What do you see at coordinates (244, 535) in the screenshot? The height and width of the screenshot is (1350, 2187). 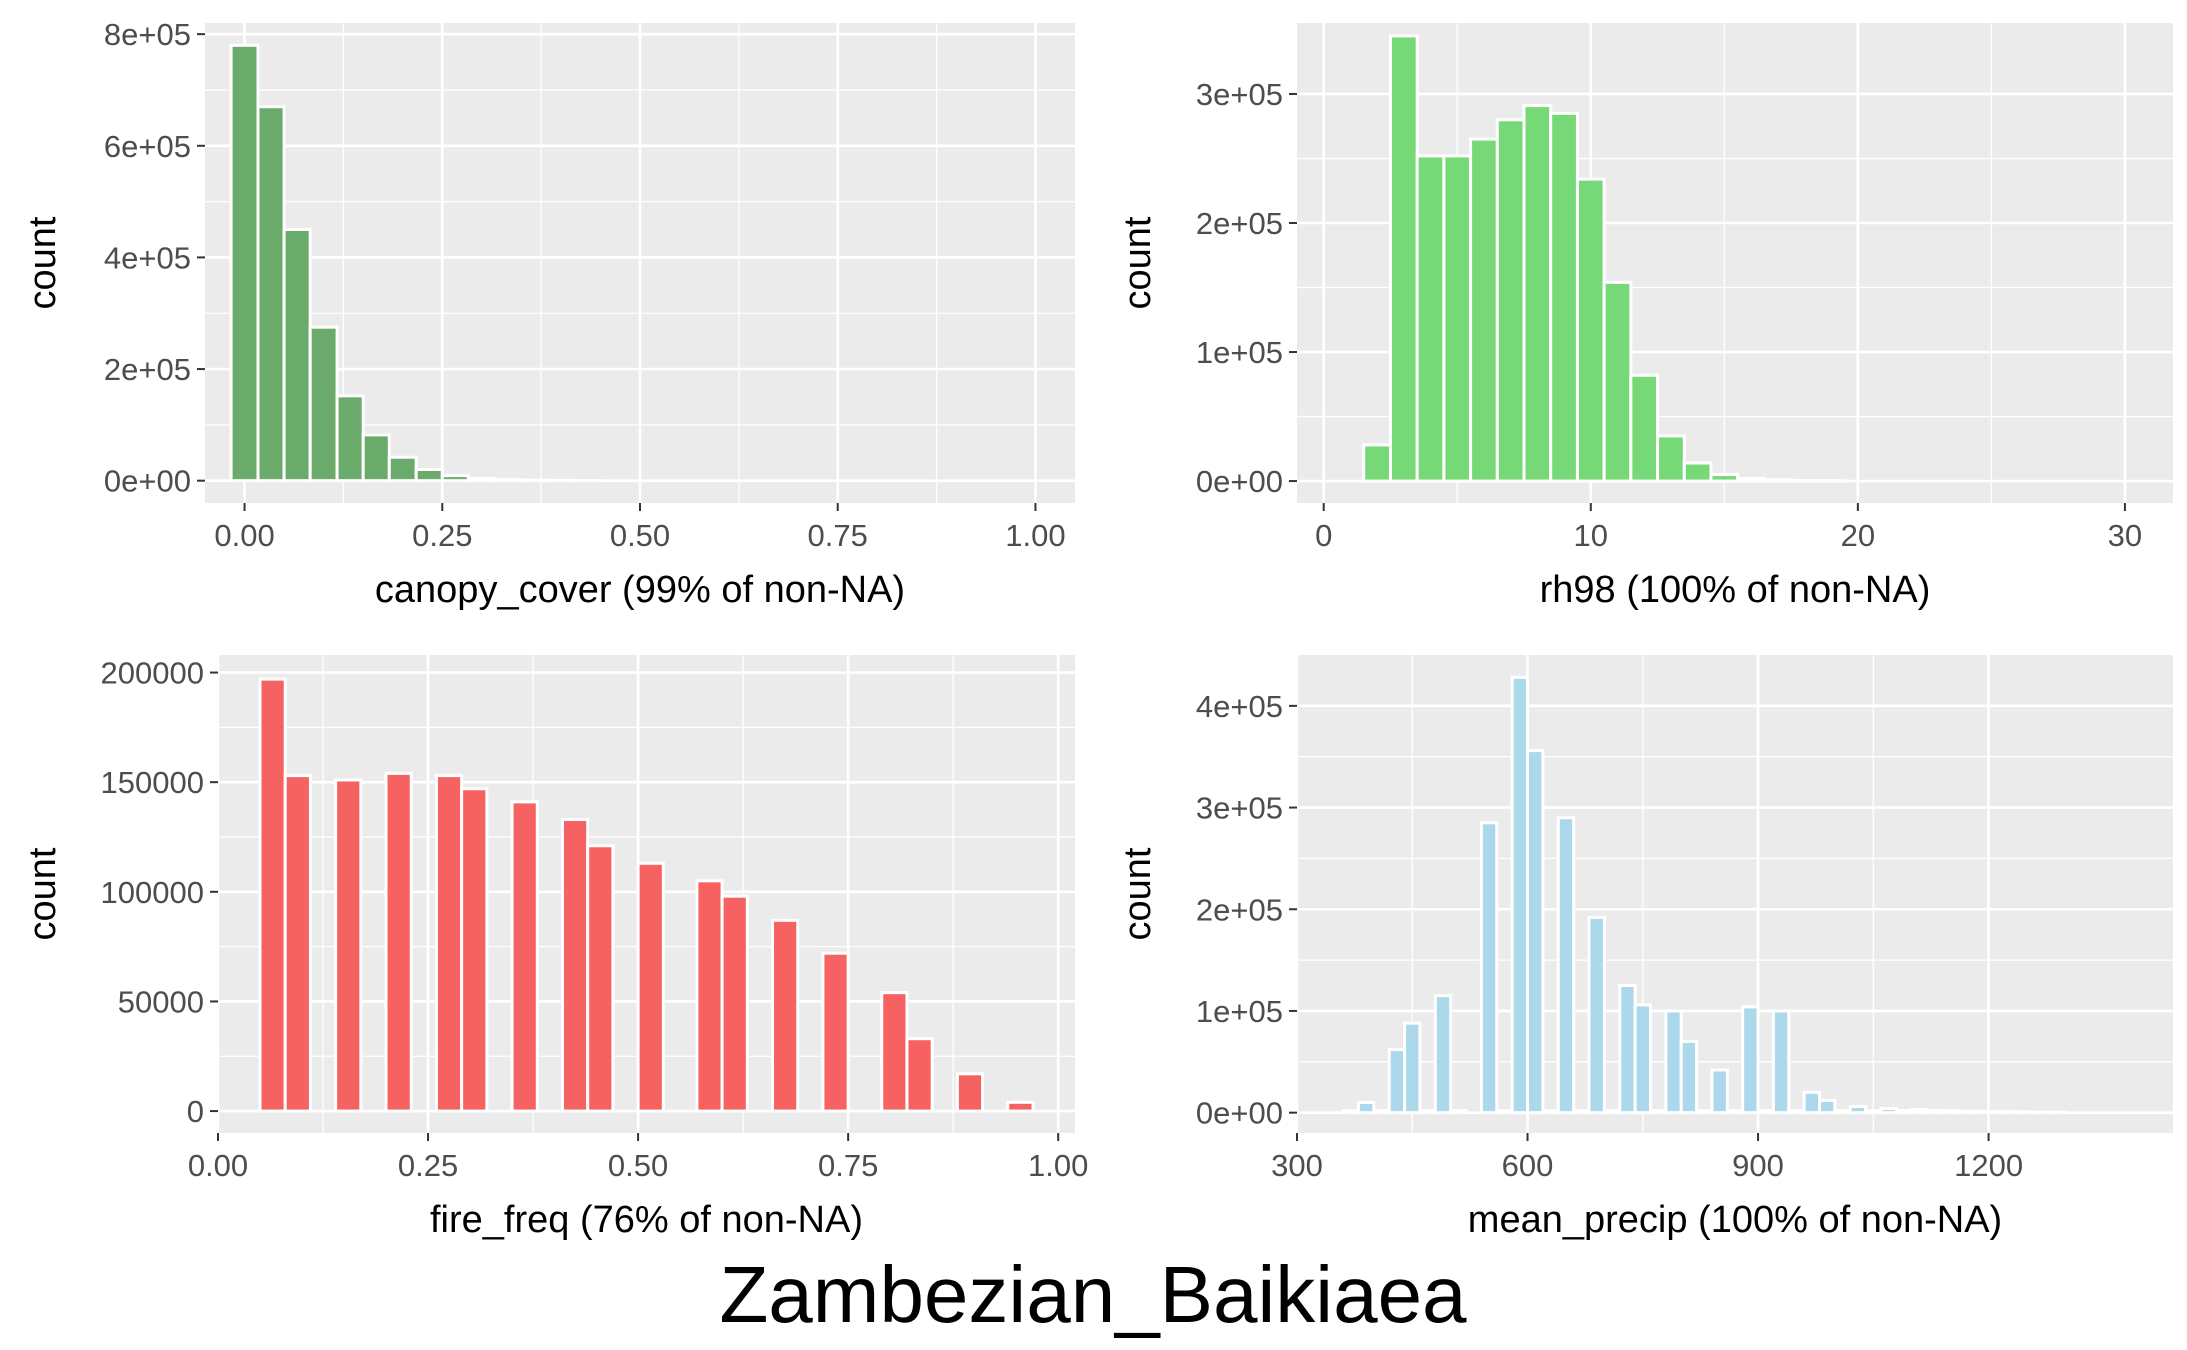 I see `x-tick-label: 0.00` at bounding box center [244, 535].